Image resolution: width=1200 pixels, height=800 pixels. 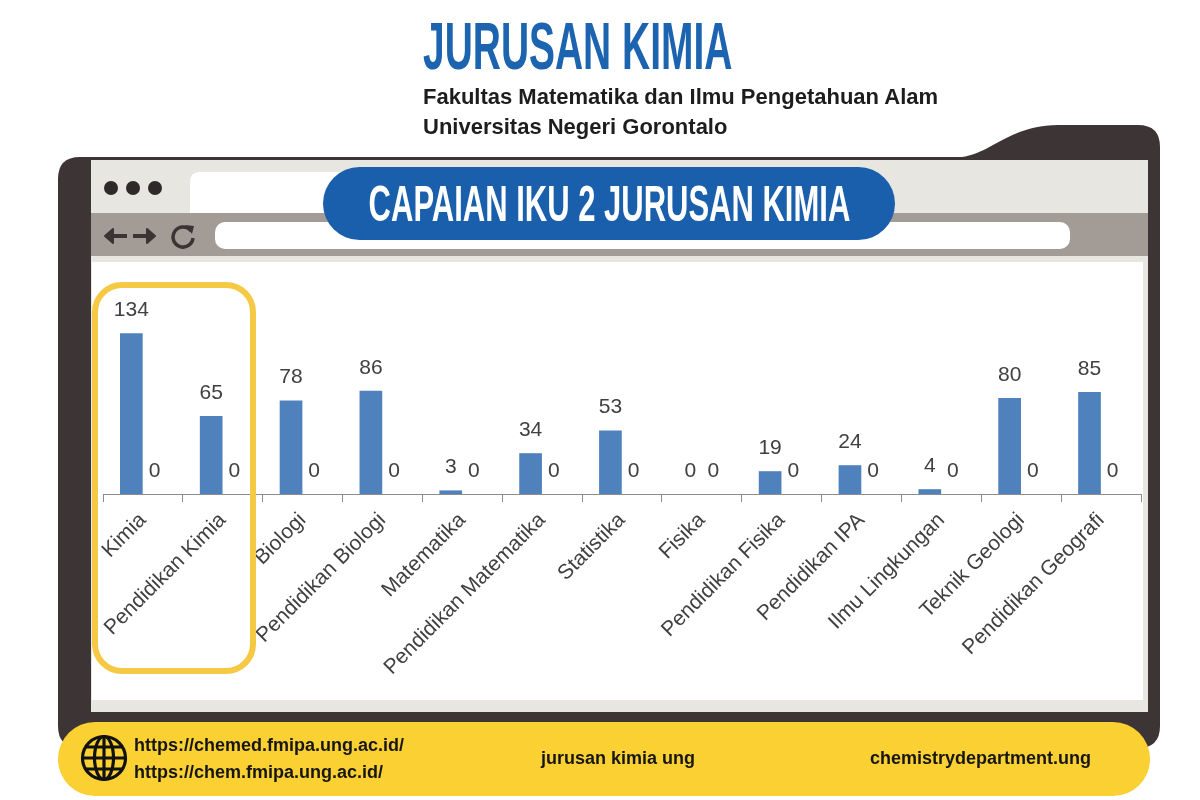 I want to click on text: chemistrydepartment.ung, so click(x=981, y=758).